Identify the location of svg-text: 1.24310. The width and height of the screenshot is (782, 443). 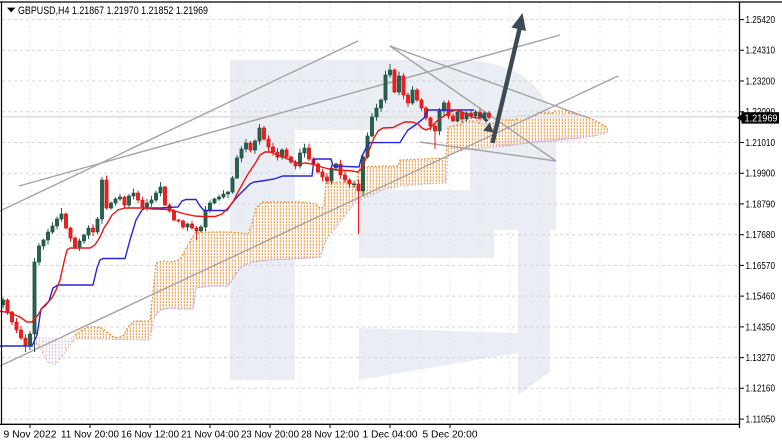
(761, 51).